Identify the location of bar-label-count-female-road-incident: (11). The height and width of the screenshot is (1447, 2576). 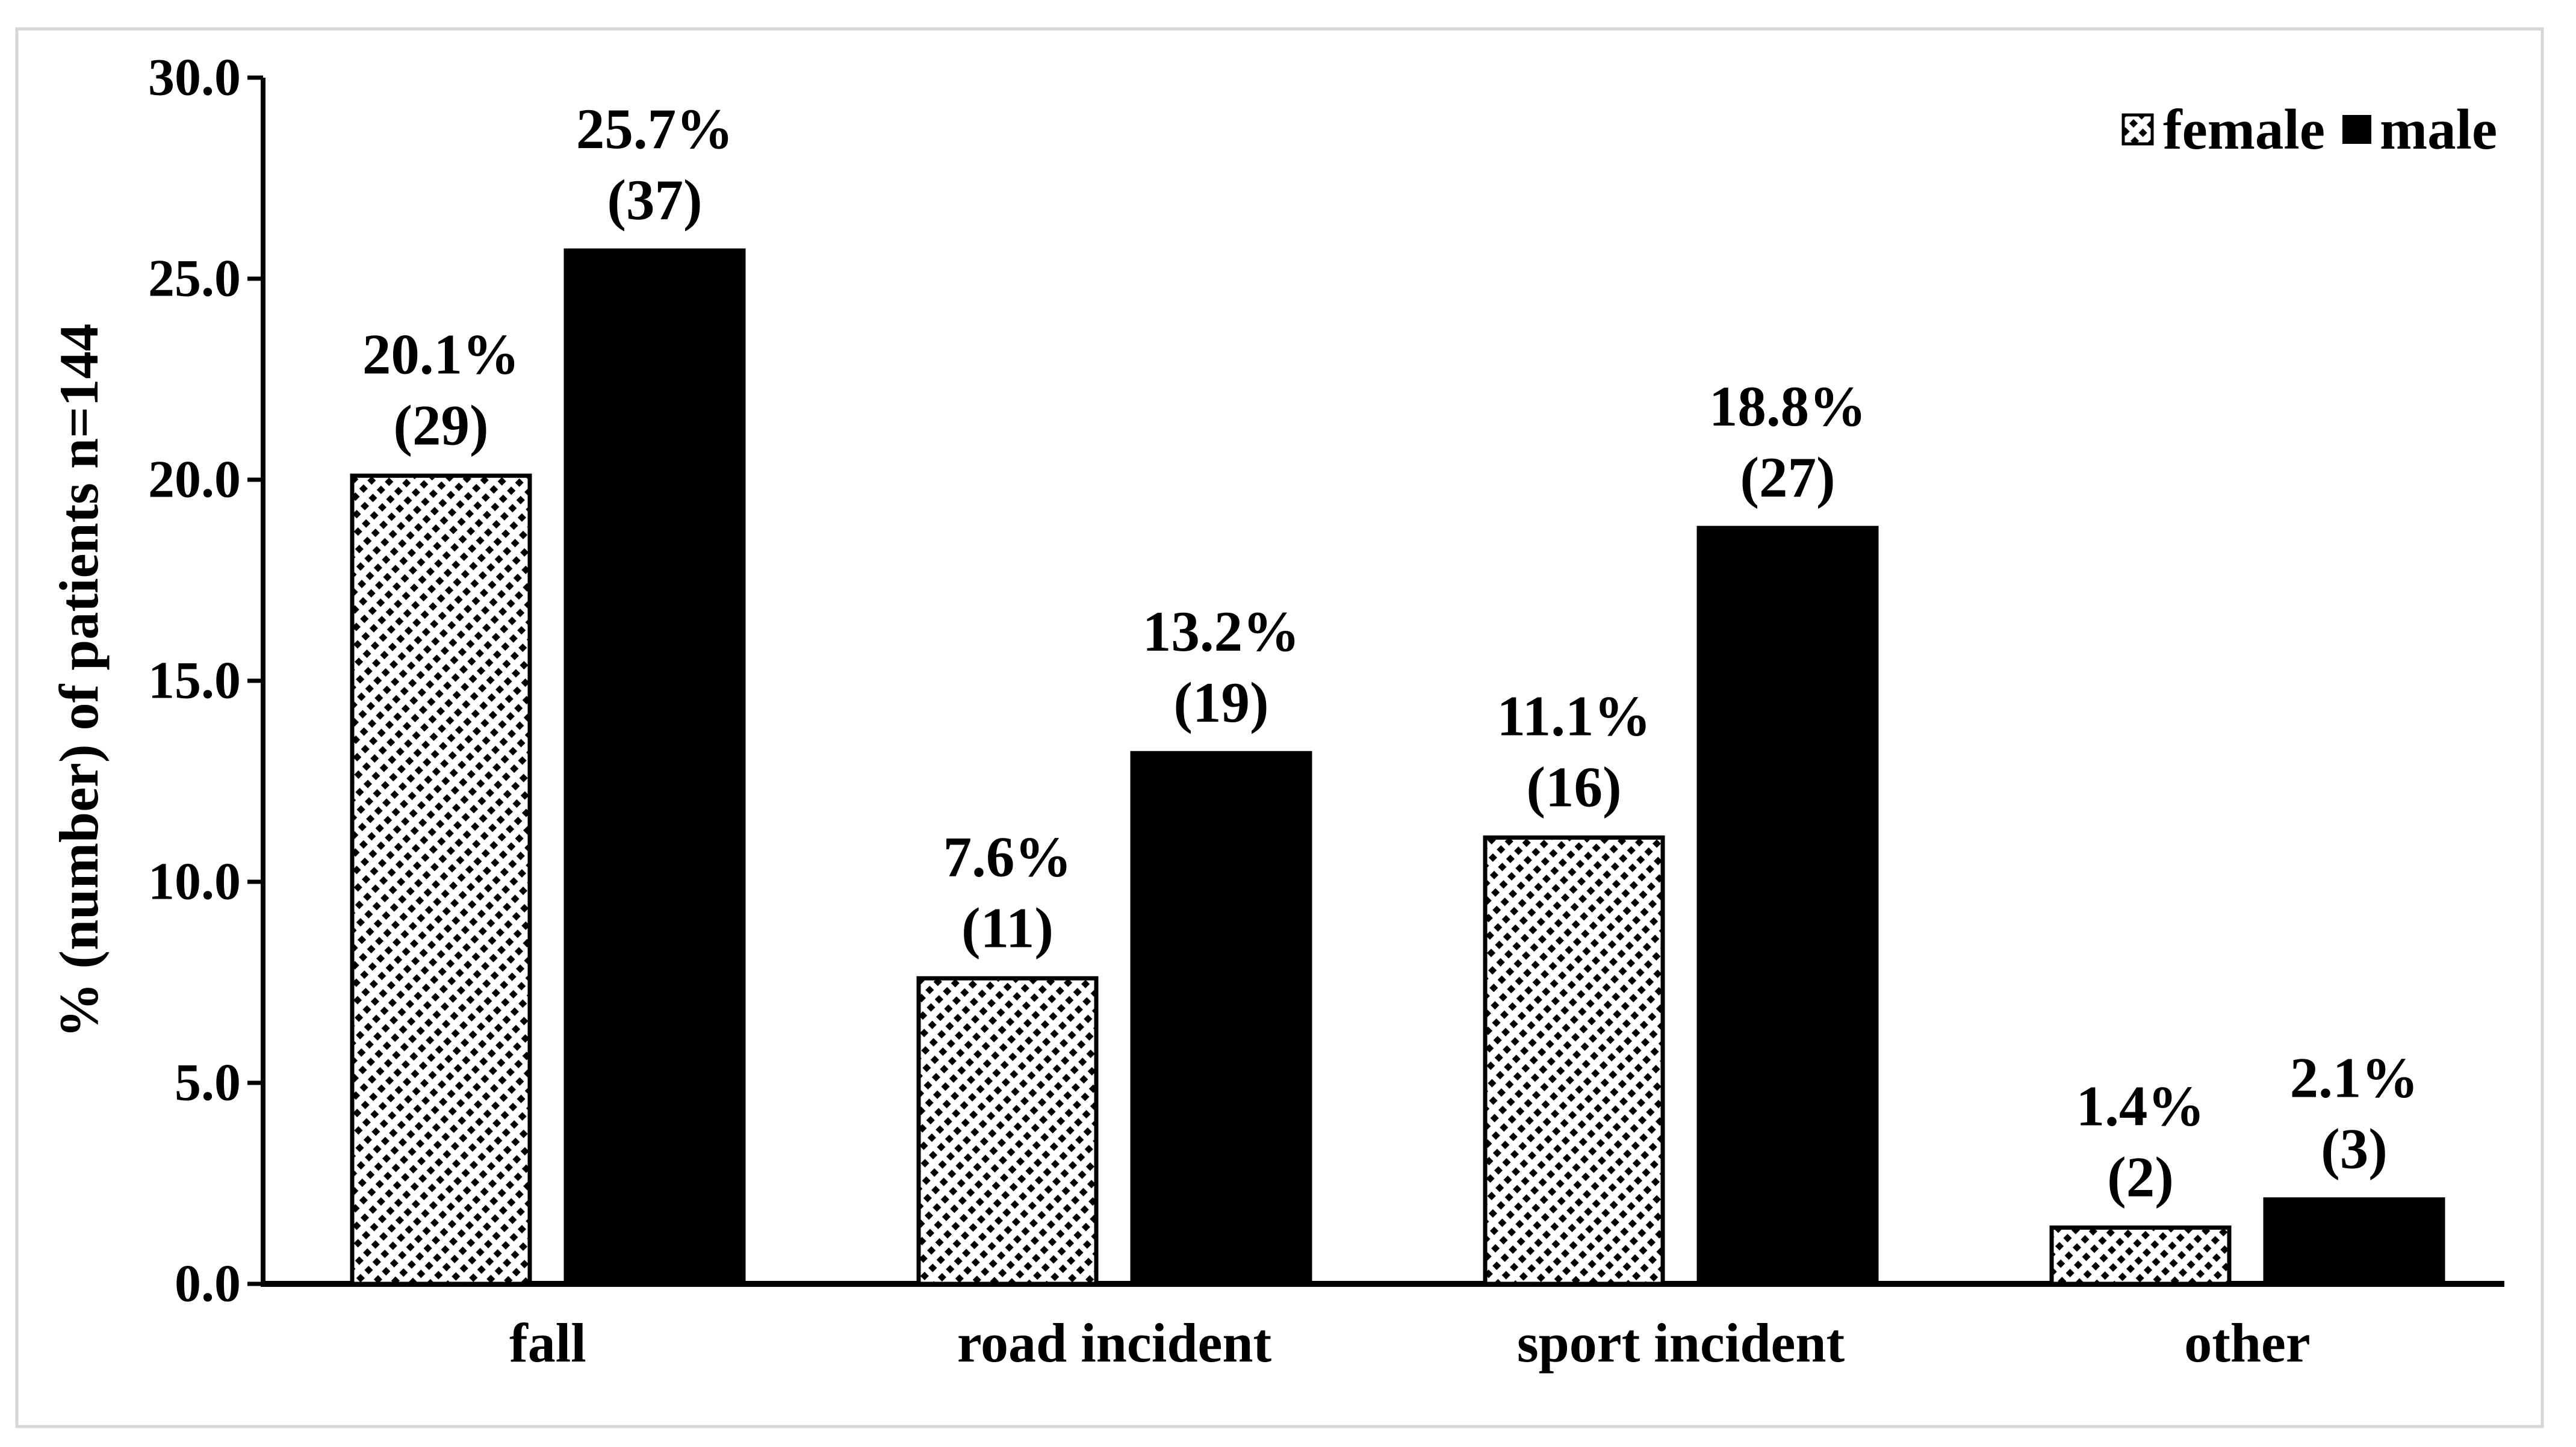
(1007, 927).